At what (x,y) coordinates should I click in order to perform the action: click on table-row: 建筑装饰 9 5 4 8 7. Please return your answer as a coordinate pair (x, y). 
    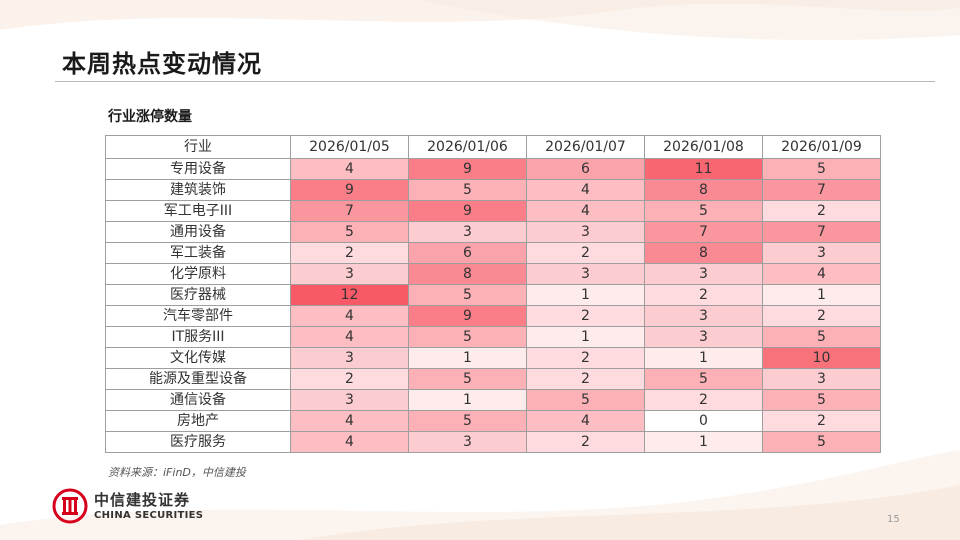
    Looking at the image, I should click on (493, 190).